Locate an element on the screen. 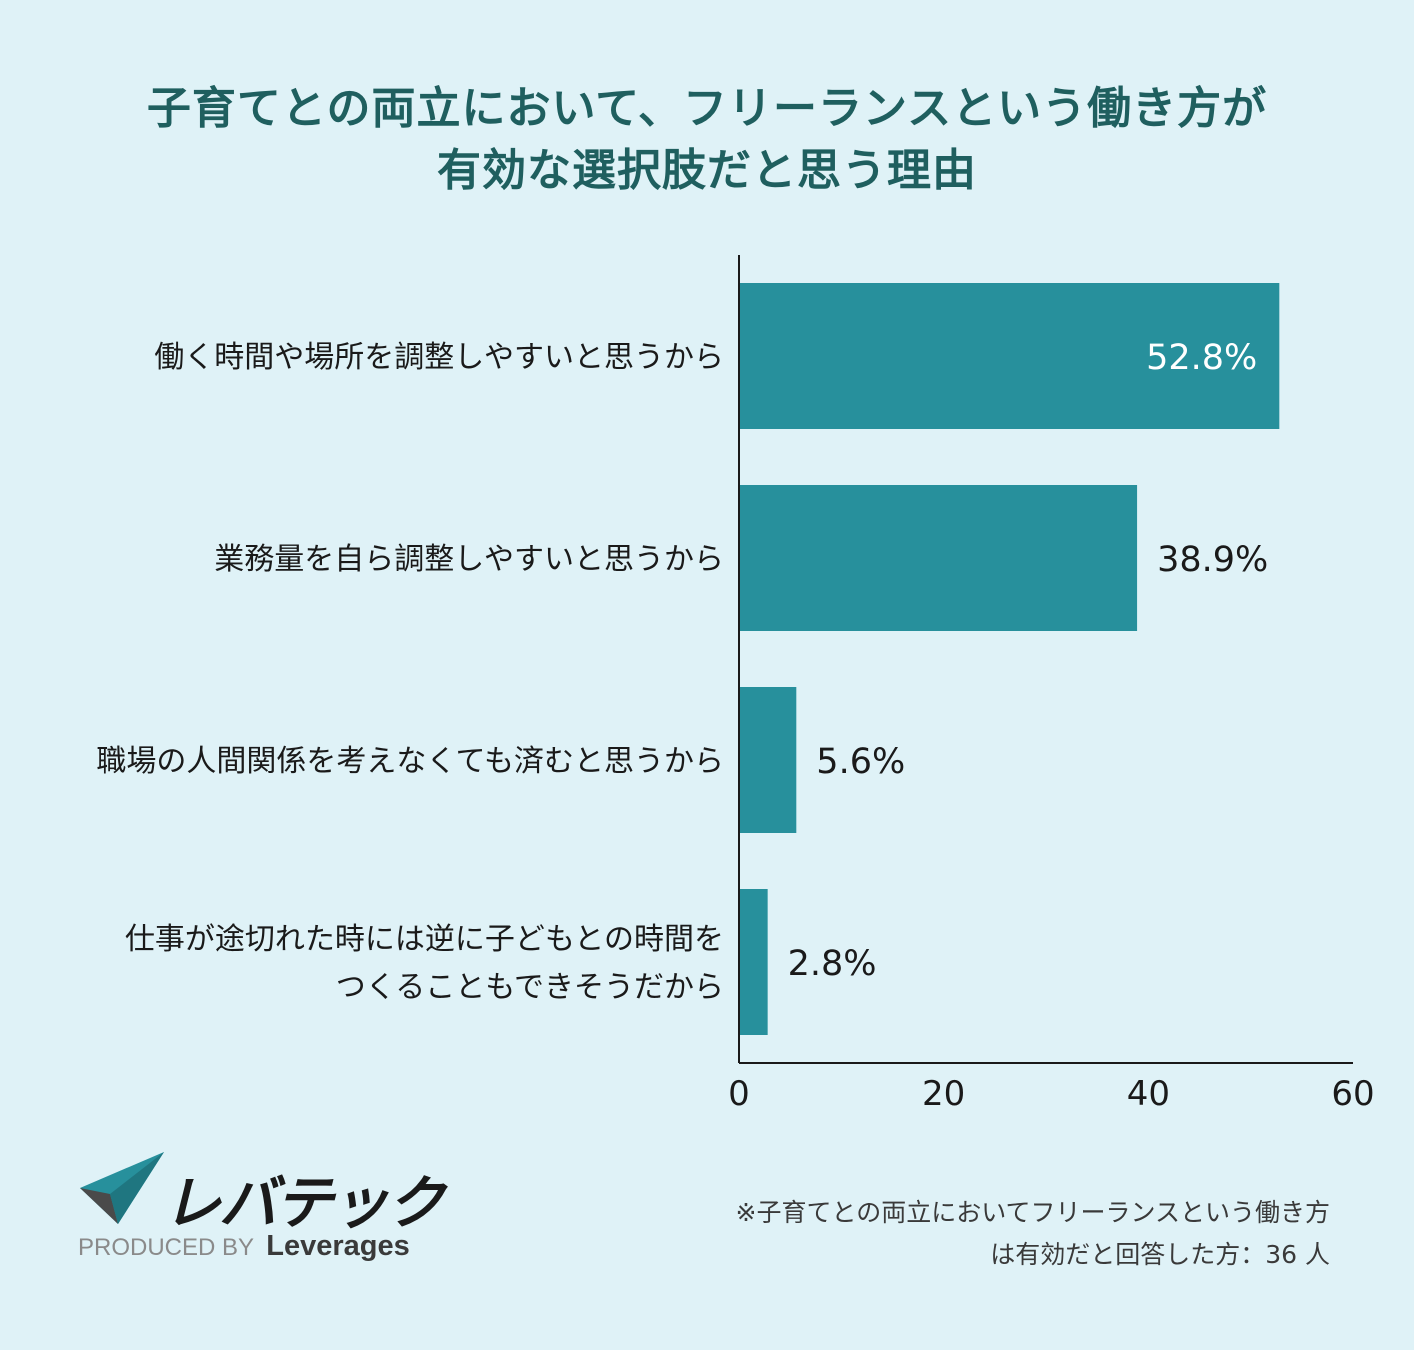 The width and height of the screenshot is (1414, 1350). data-label-1: 52.8% is located at coordinates (1201, 358).